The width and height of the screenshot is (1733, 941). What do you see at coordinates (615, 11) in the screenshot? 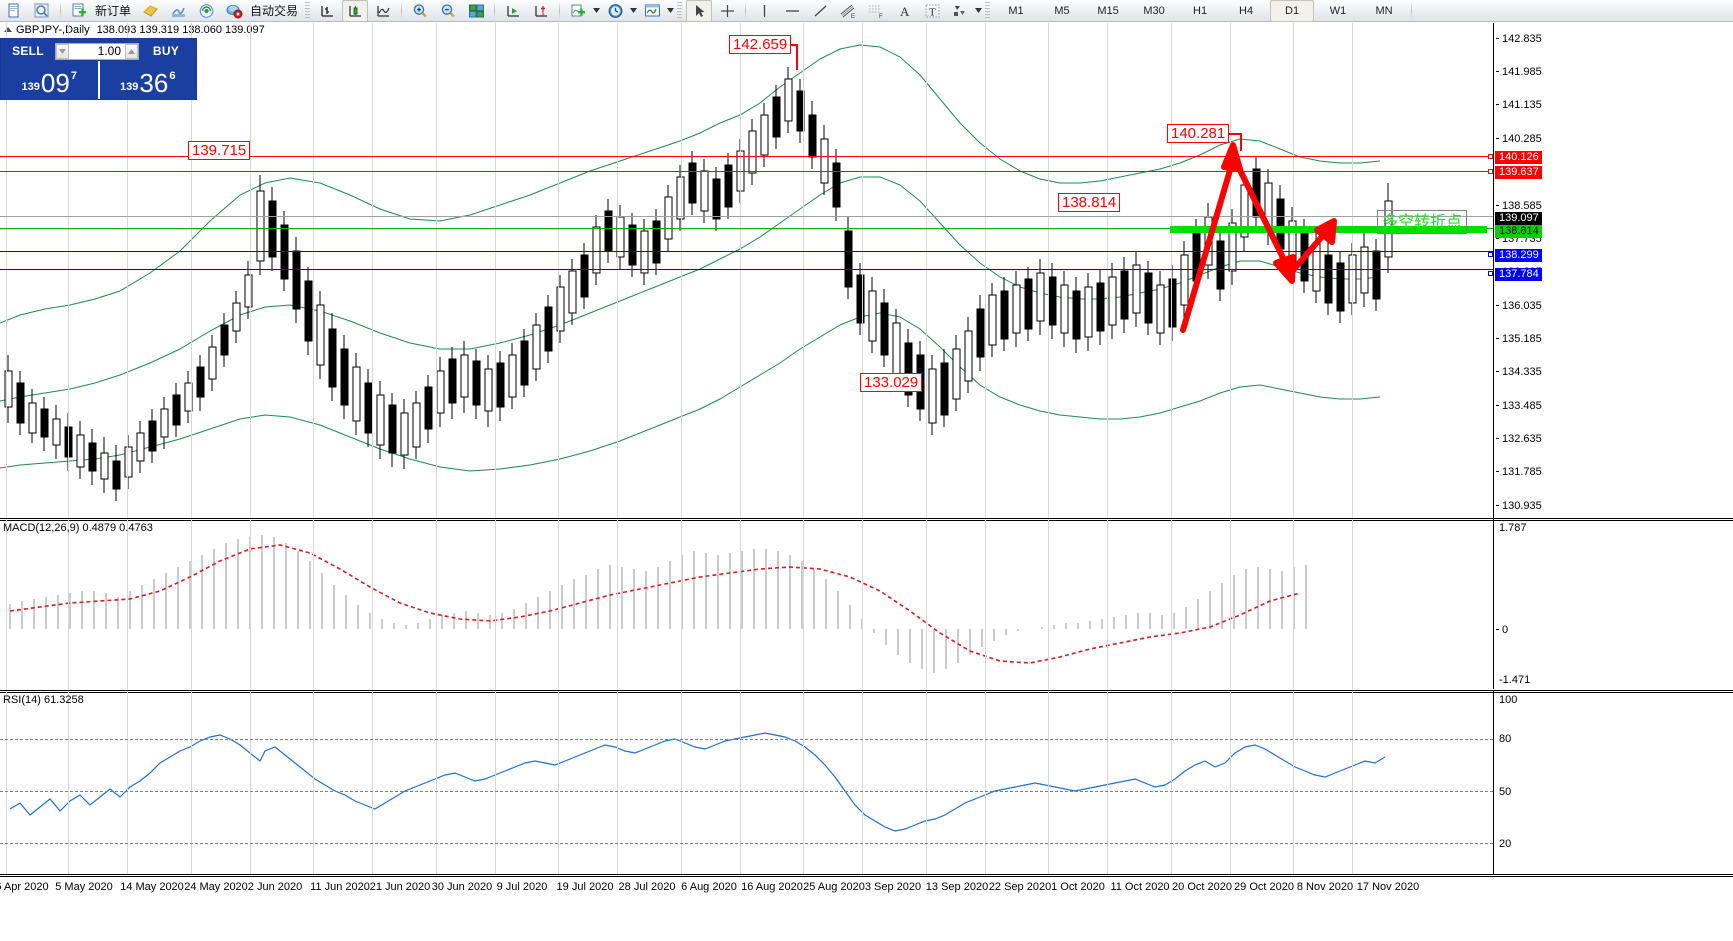
I see `period-clock-icon` at bounding box center [615, 11].